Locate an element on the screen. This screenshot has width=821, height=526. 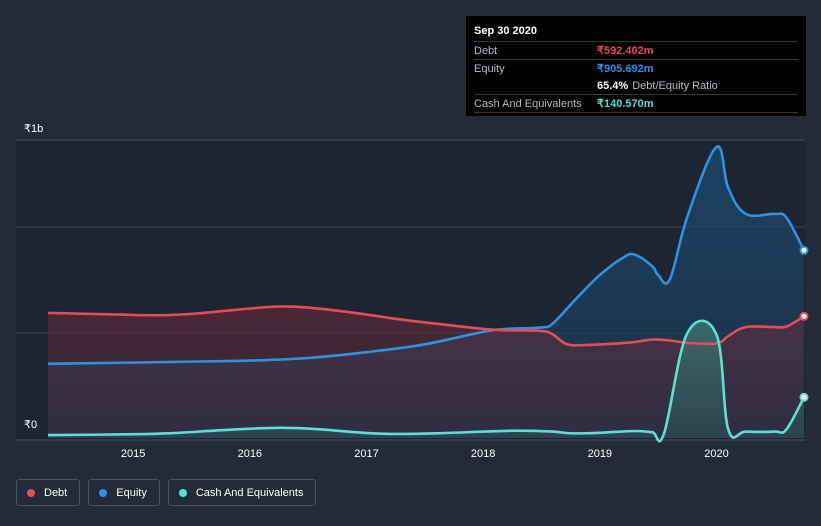
tooltip-value: ₹905.692m is located at coordinates (625, 69).